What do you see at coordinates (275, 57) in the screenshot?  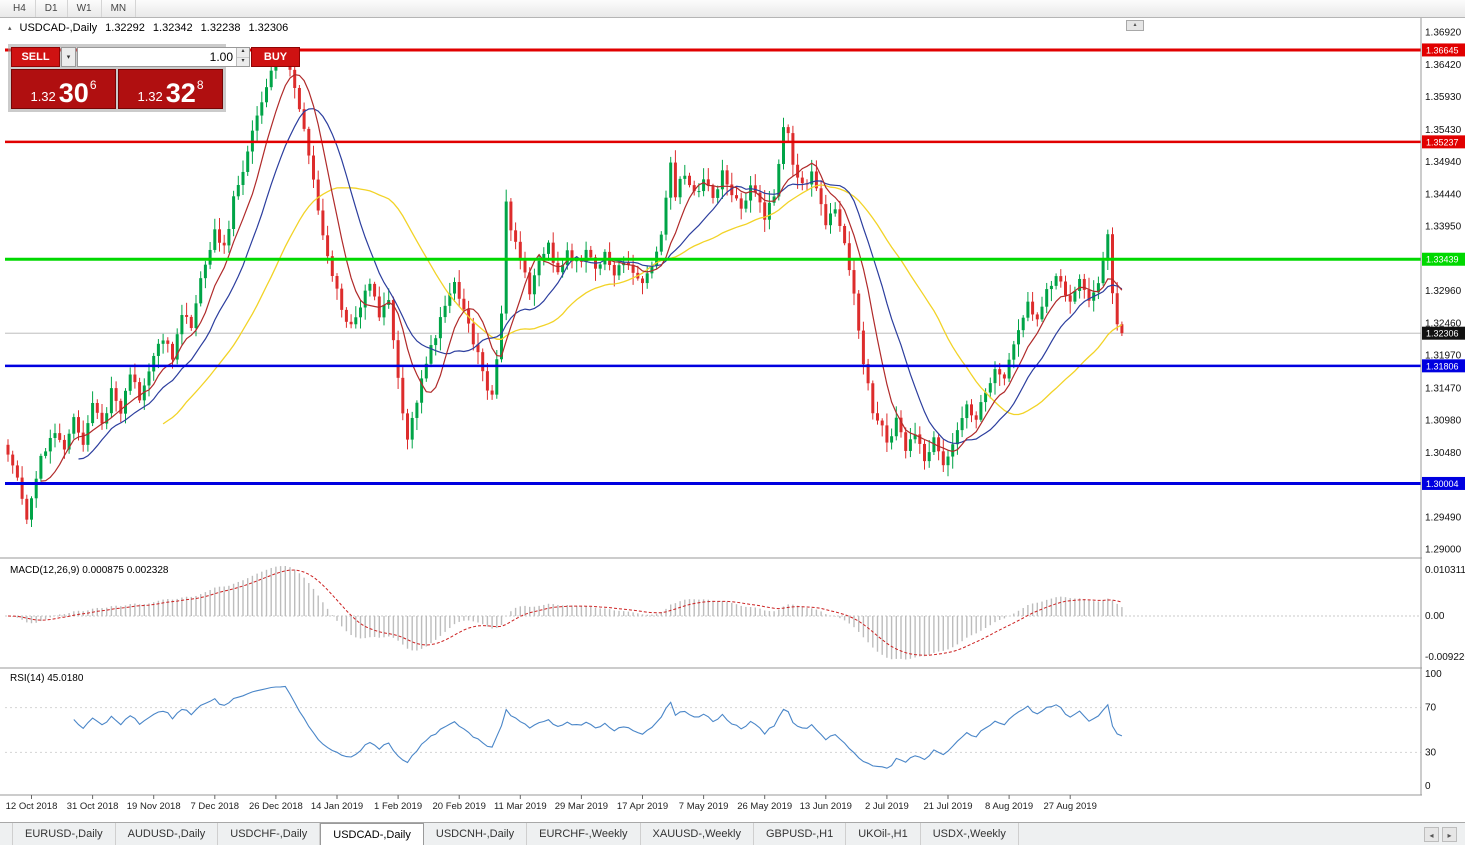 I see `buy-button: BUY` at bounding box center [275, 57].